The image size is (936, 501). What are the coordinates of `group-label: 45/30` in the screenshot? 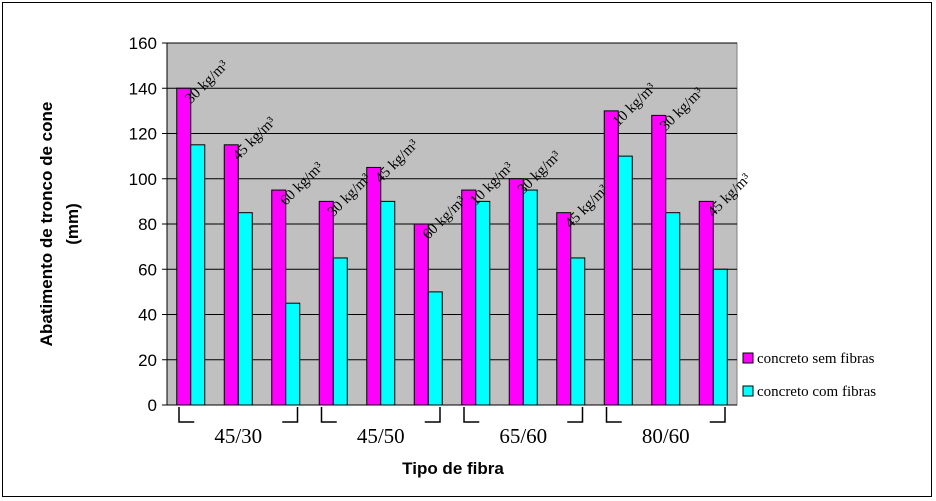 It's located at (238, 436).